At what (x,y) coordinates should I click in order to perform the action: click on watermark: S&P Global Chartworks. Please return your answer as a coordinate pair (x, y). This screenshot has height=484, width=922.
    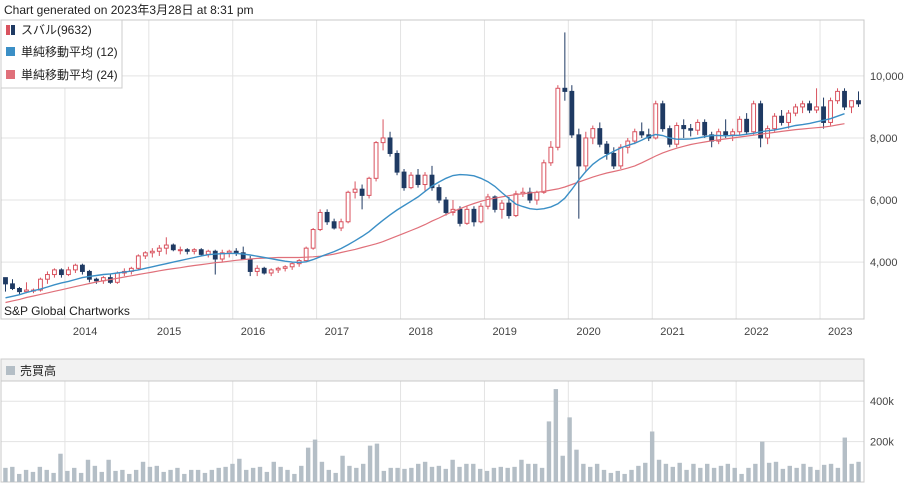
    Looking at the image, I should click on (67, 311).